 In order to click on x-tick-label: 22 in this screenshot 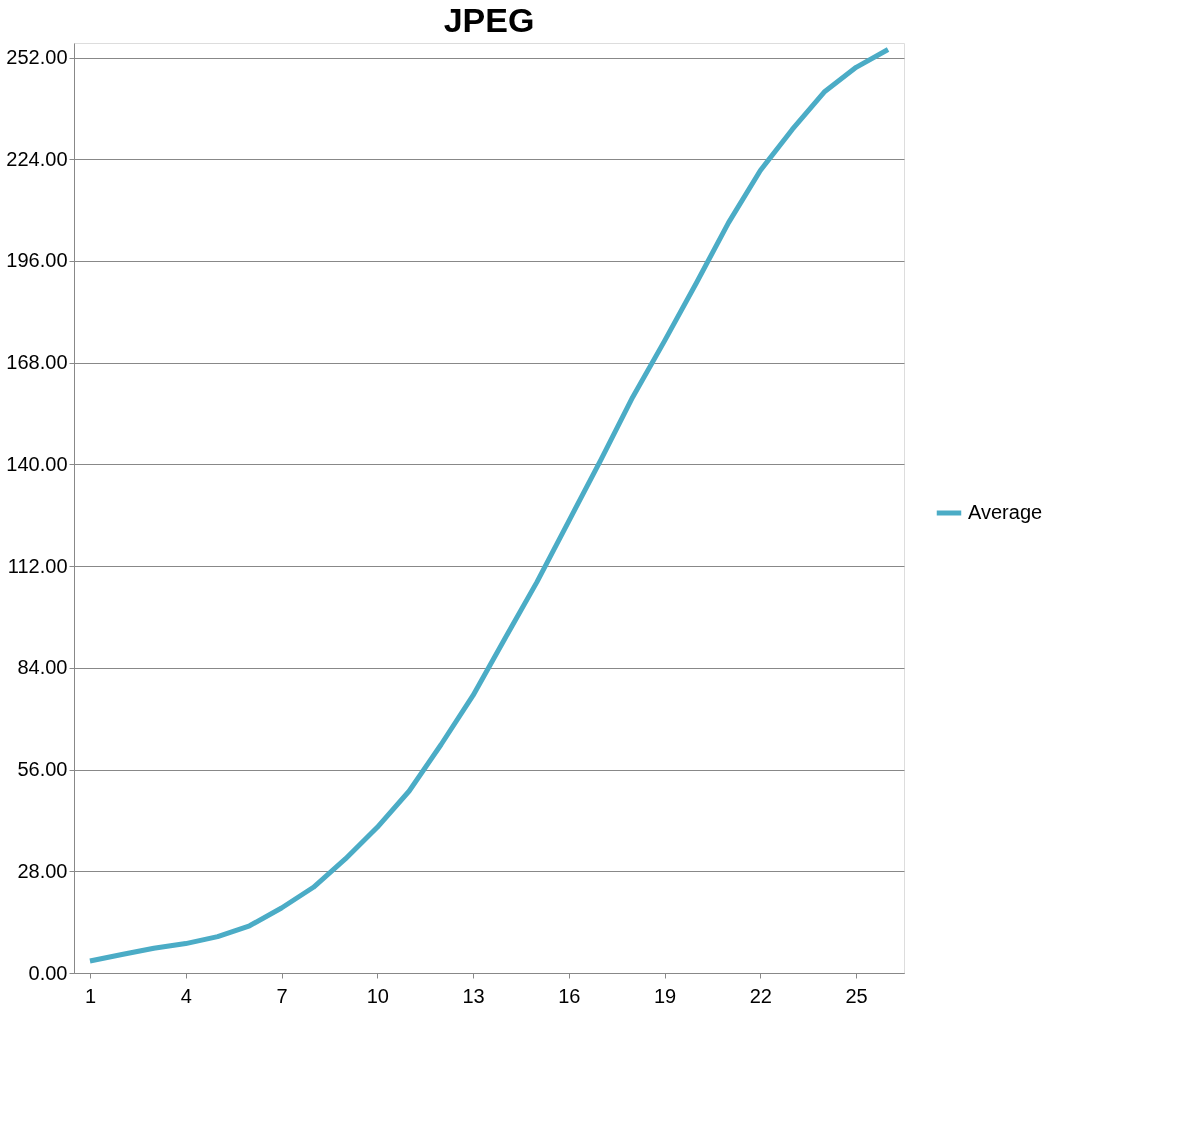, I will do `click(760, 995)`.